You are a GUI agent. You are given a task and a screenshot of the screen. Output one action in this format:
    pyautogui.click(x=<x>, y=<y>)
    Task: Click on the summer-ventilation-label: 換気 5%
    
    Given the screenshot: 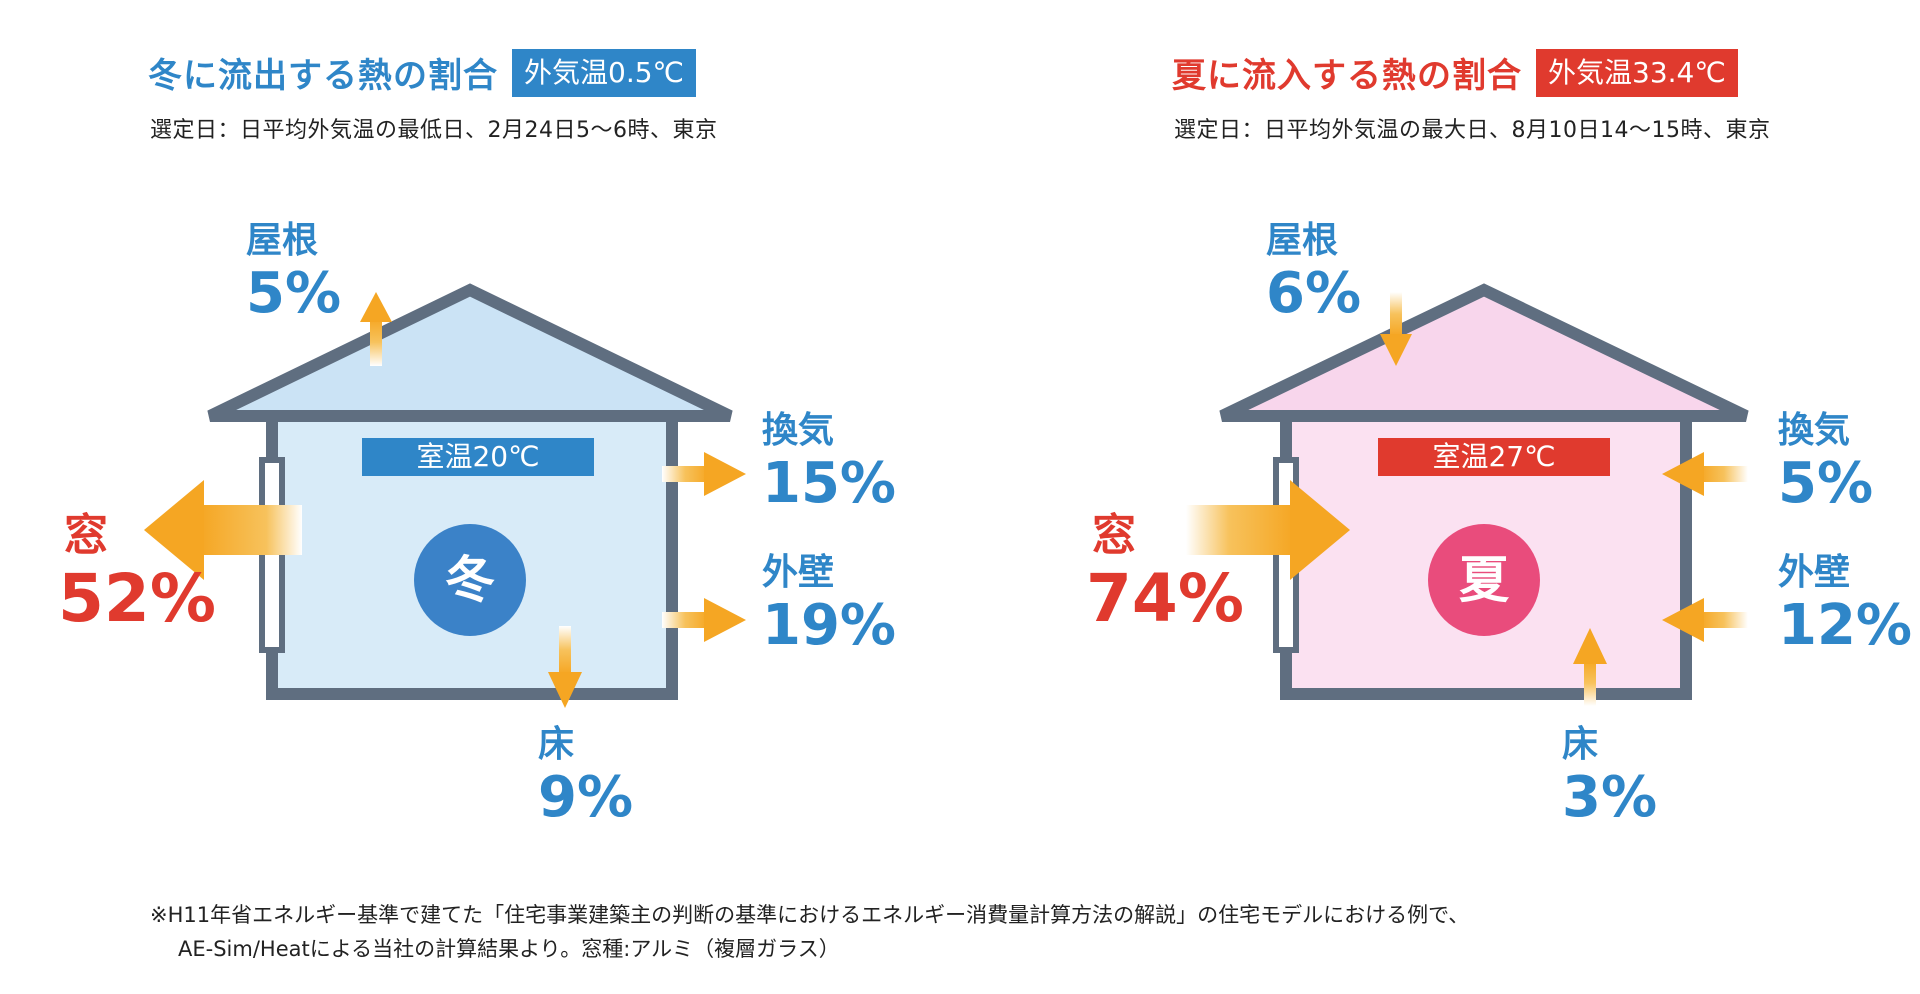 What is the action you would take?
    pyautogui.click(x=1825, y=463)
    